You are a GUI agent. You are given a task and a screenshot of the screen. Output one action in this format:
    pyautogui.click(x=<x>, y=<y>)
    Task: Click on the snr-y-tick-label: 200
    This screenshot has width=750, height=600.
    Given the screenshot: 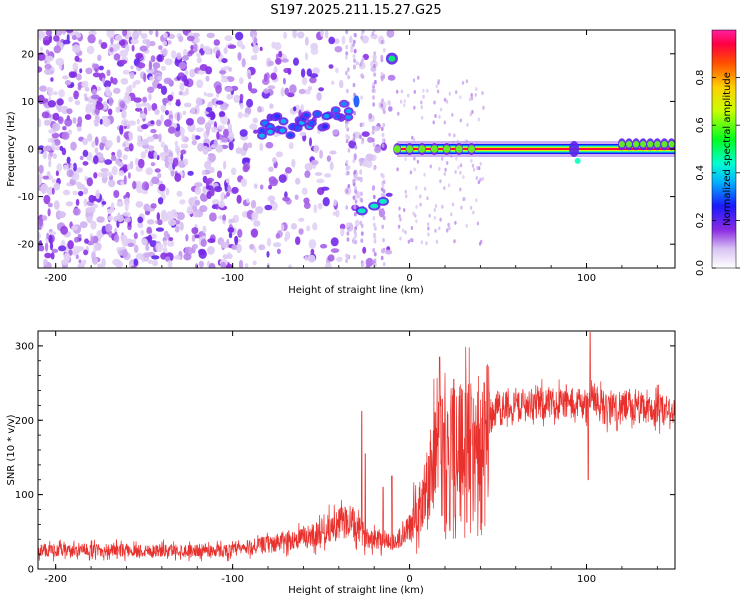 What is the action you would take?
    pyautogui.click(x=24, y=421)
    